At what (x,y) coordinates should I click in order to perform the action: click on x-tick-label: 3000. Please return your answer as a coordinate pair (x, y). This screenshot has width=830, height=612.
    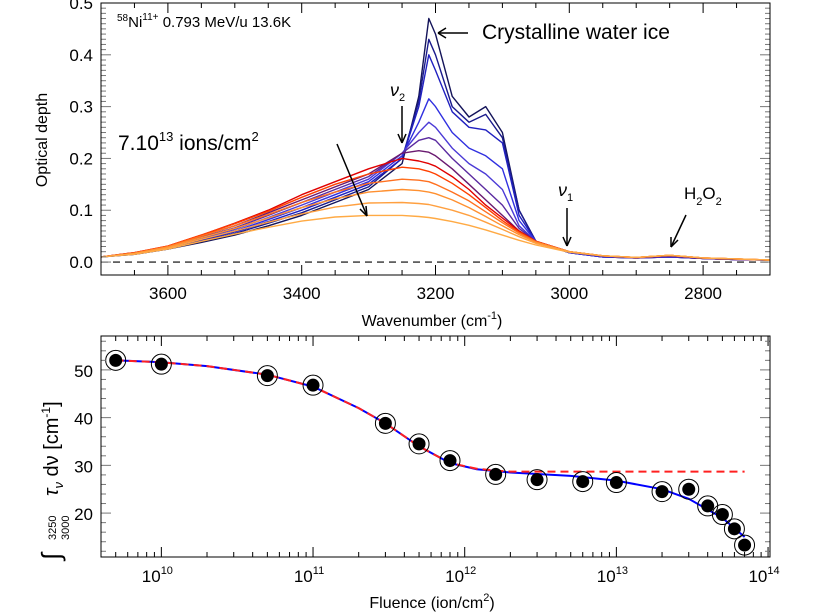
    Looking at the image, I should click on (569, 293).